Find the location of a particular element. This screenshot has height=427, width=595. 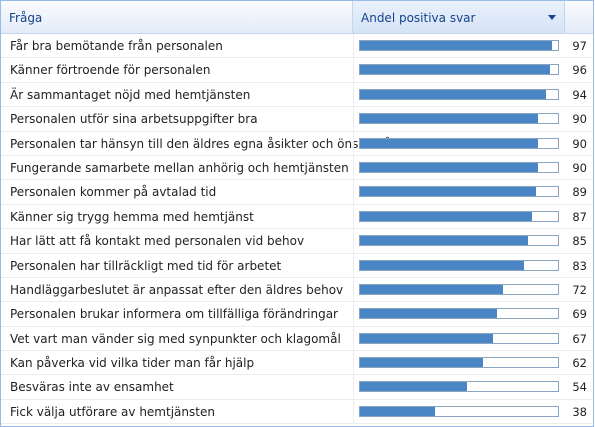

question-text: Känner sig trygg hemma med hemtjänst is located at coordinates (132, 216).